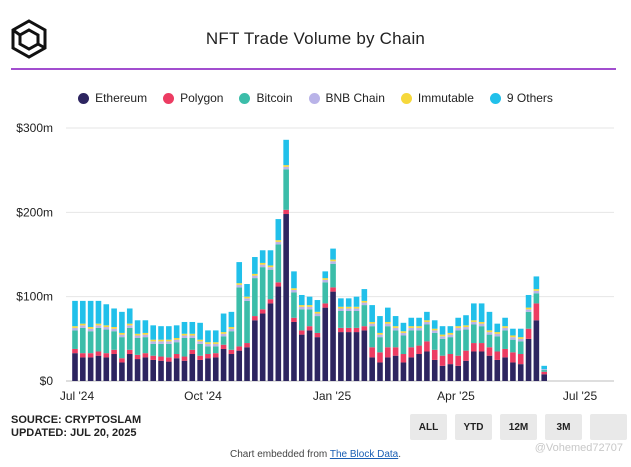 The width and height of the screenshot is (631, 467). What do you see at coordinates (112, 98) in the screenshot?
I see `legend-item-ethereum: Ethereum` at bounding box center [112, 98].